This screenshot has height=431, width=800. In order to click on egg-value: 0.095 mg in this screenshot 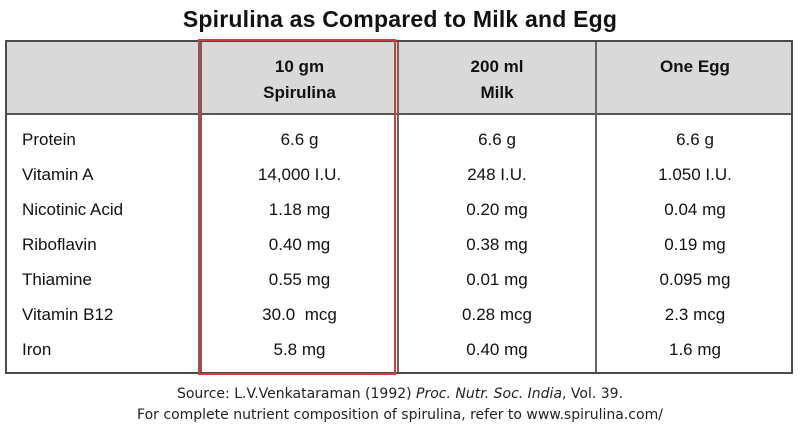, I will do `click(695, 279)`.